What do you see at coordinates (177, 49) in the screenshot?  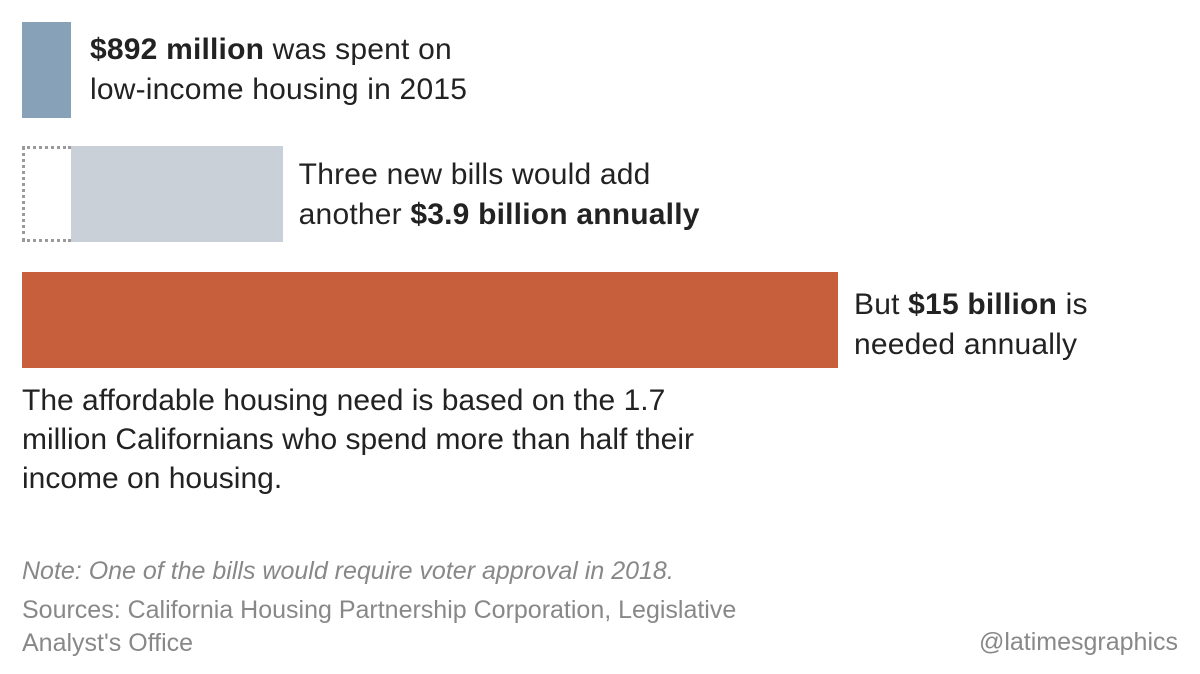 I see `label-2015-bold: $892 million` at bounding box center [177, 49].